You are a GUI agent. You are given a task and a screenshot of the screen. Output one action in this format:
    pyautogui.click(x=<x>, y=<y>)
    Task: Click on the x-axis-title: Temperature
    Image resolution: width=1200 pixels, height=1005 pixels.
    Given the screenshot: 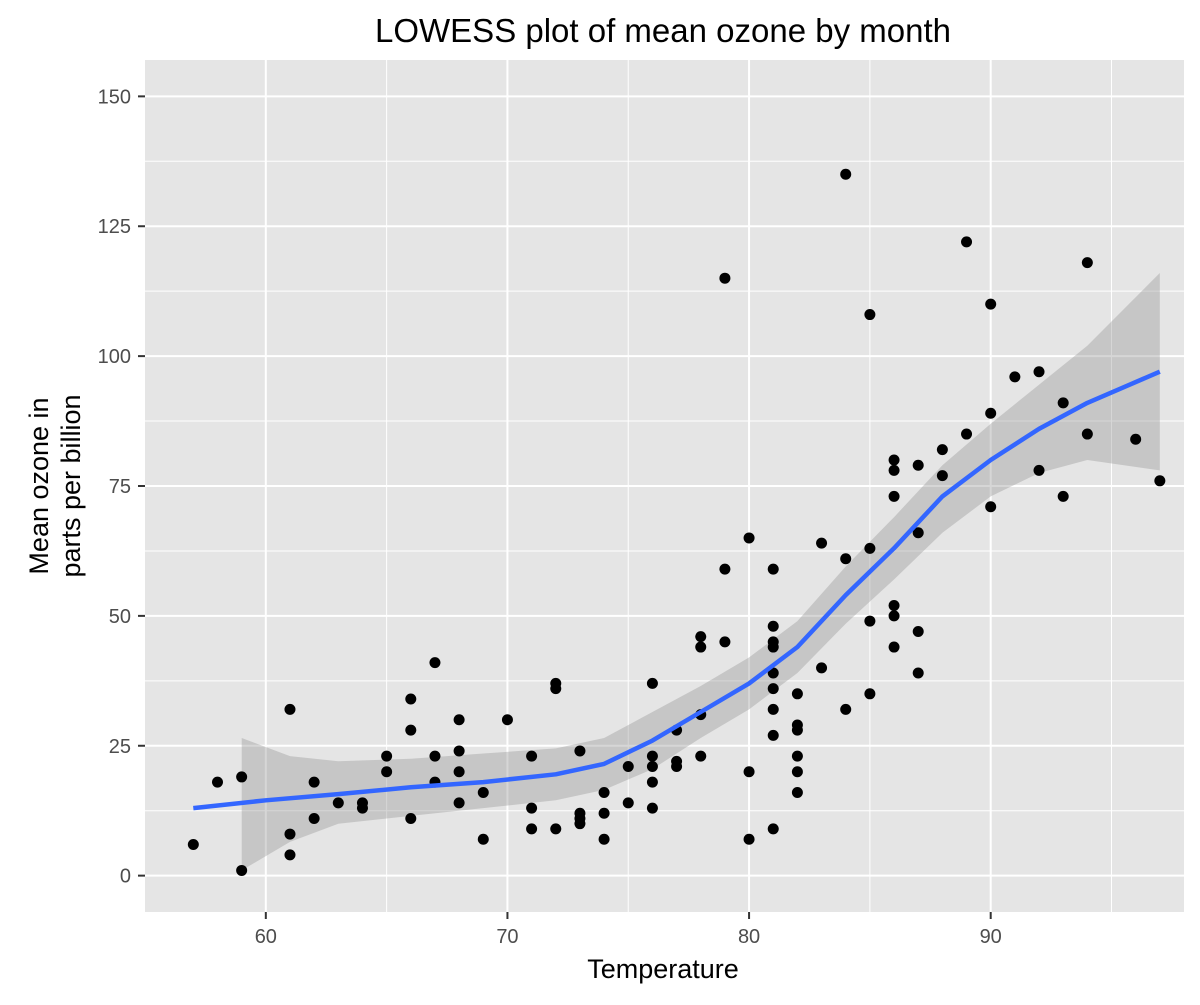 What is the action you would take?
    pyautogui.click(x=663, y=969)
    